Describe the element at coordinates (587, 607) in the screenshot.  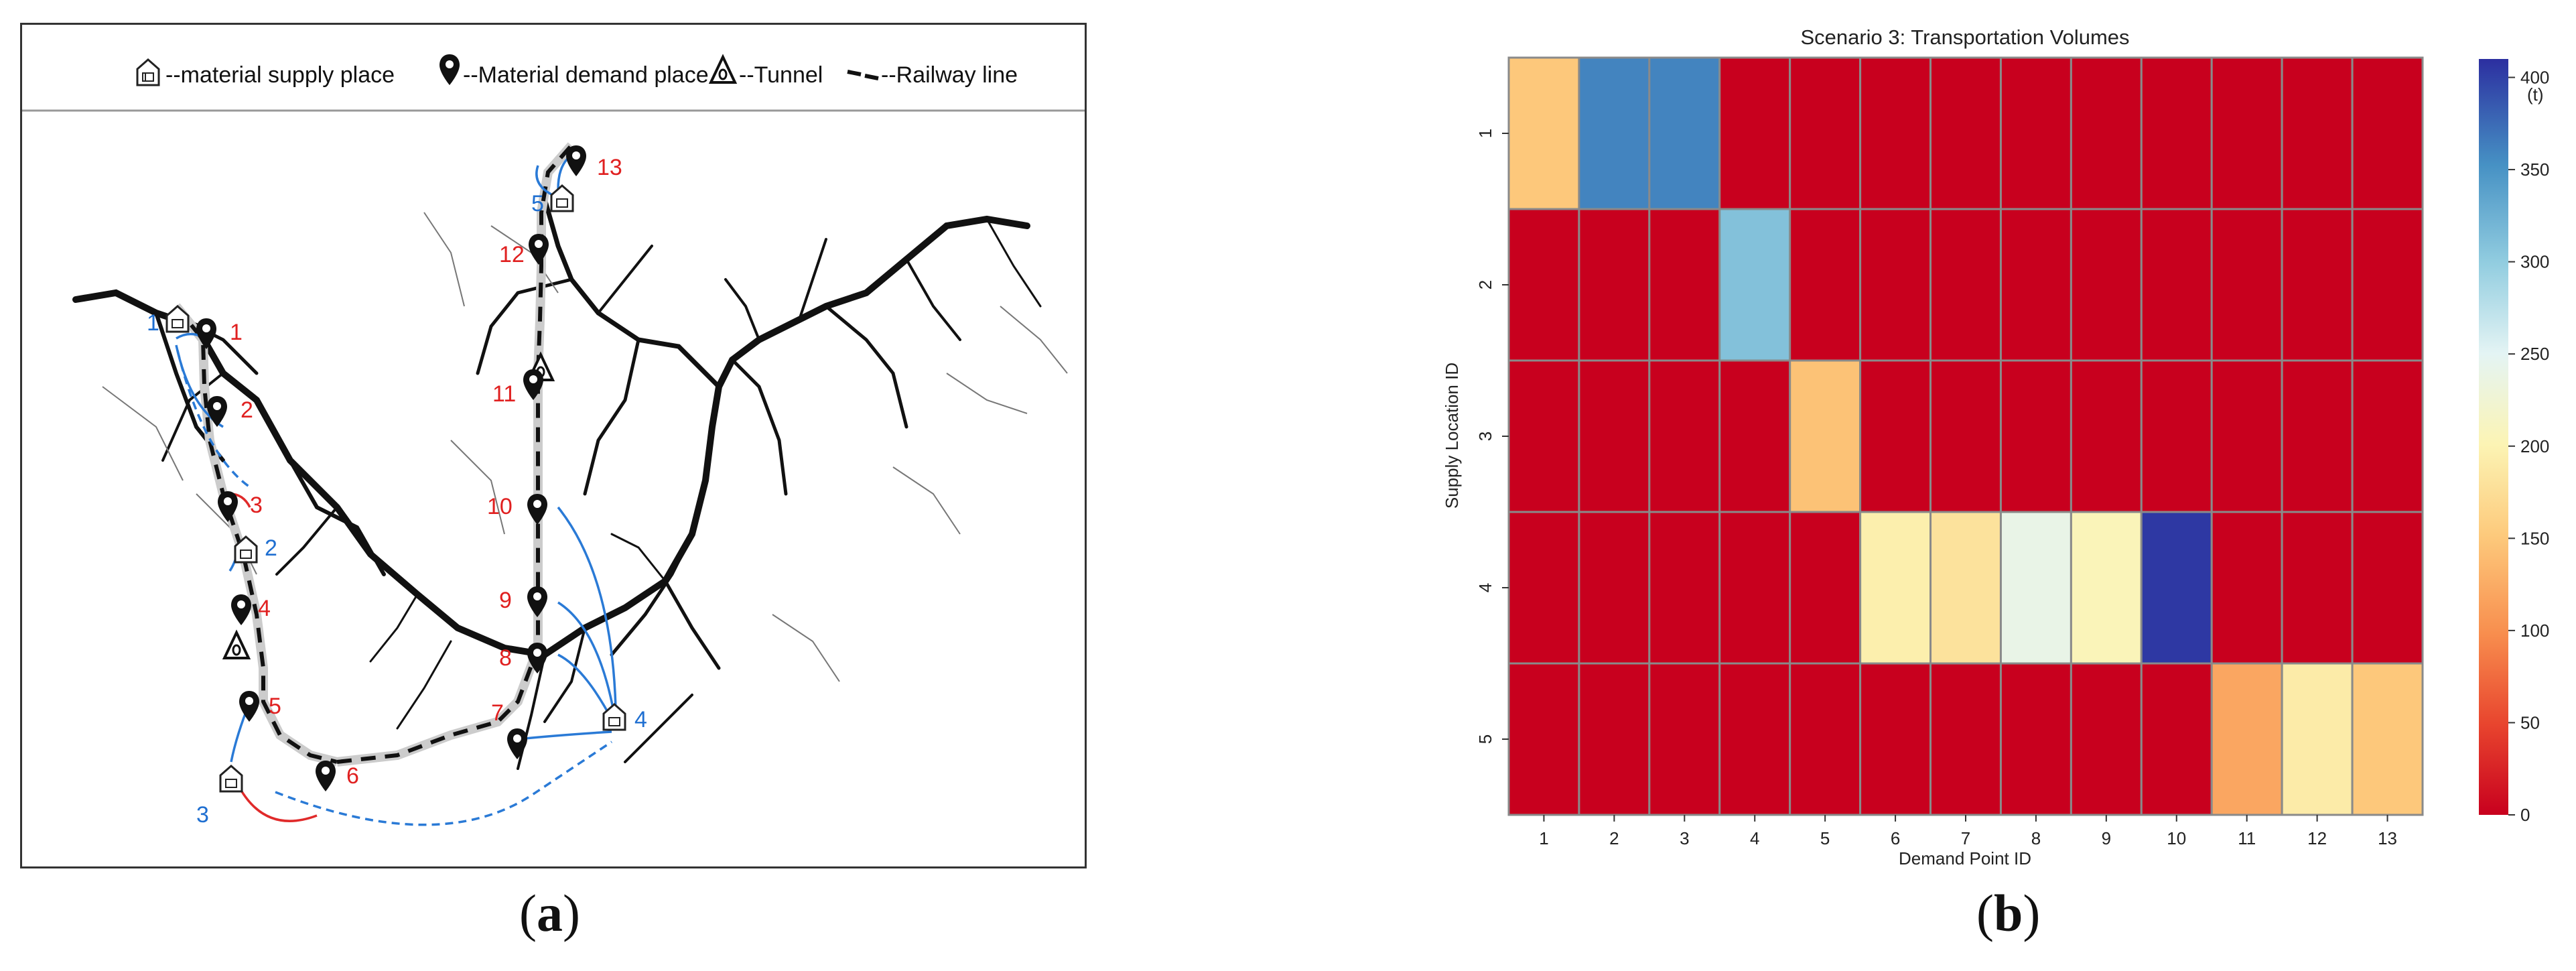
I see `flow-arrow-s4-d10` at that location.